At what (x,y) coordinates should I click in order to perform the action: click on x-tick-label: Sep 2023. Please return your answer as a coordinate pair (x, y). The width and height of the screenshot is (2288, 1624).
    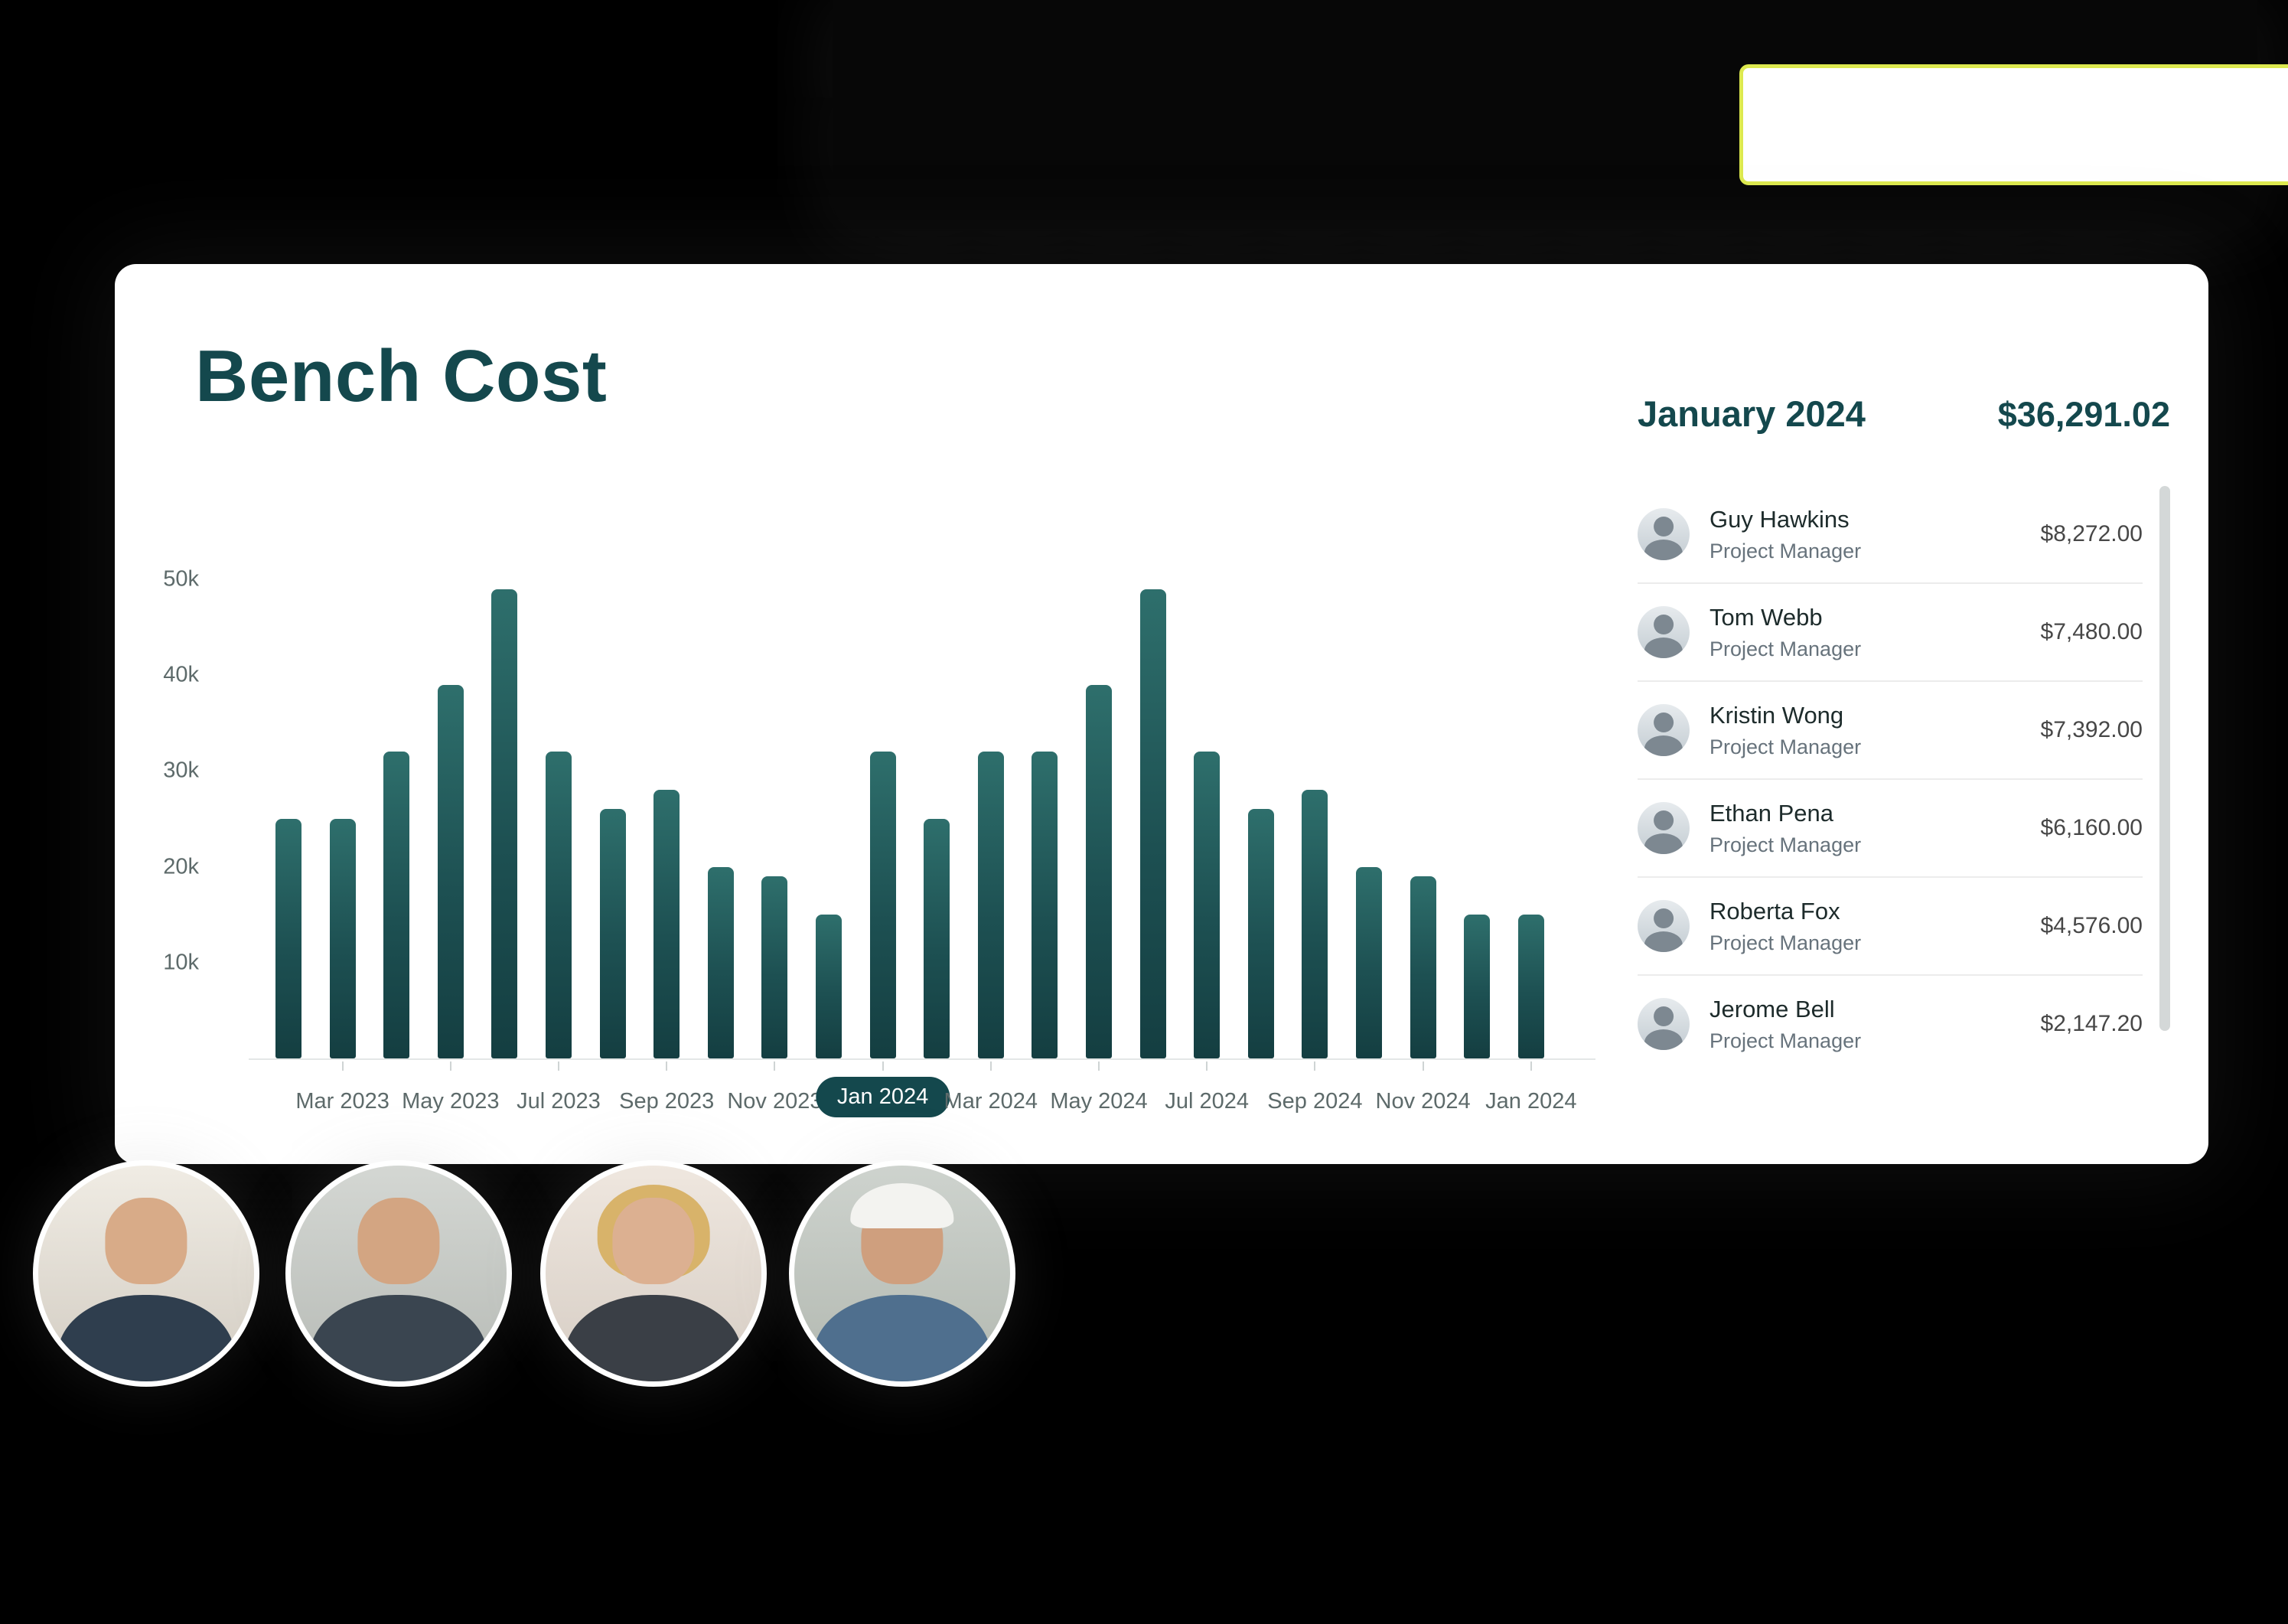
    Looking at the image, I should click on (667, 1102).